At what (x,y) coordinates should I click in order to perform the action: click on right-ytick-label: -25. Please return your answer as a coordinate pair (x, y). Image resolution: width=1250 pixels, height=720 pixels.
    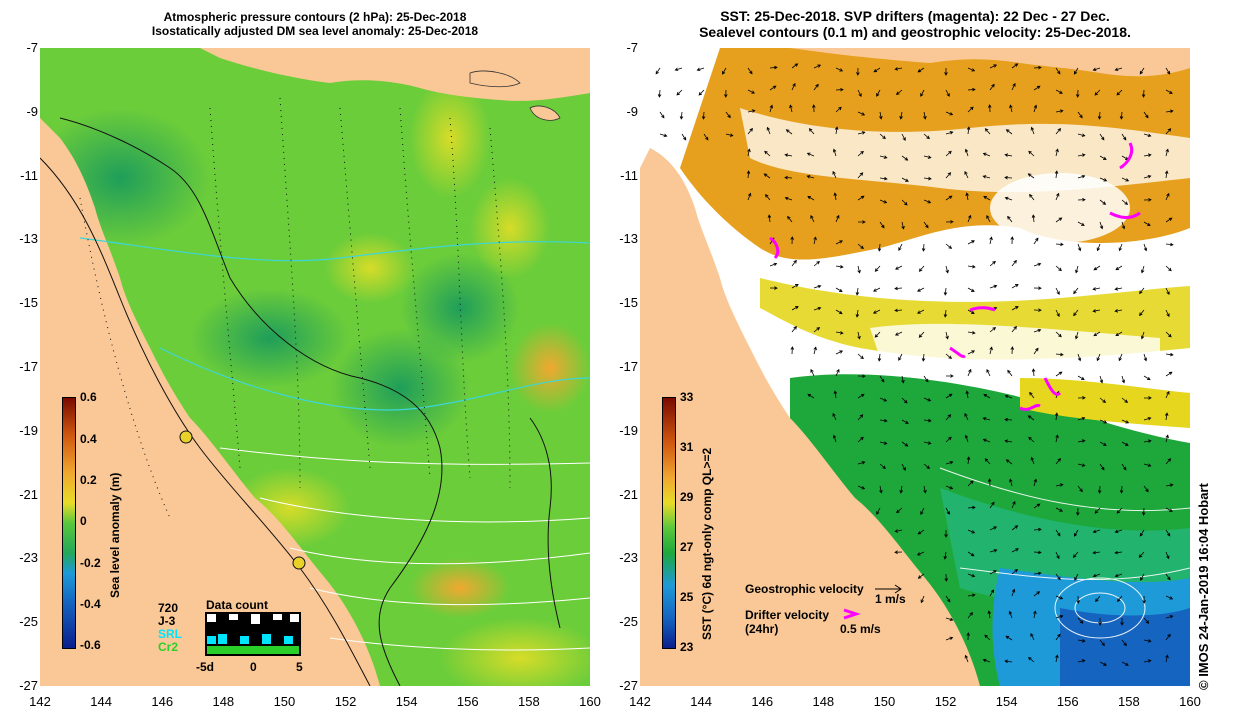
    Looking at the image, I should click on (628, 622).